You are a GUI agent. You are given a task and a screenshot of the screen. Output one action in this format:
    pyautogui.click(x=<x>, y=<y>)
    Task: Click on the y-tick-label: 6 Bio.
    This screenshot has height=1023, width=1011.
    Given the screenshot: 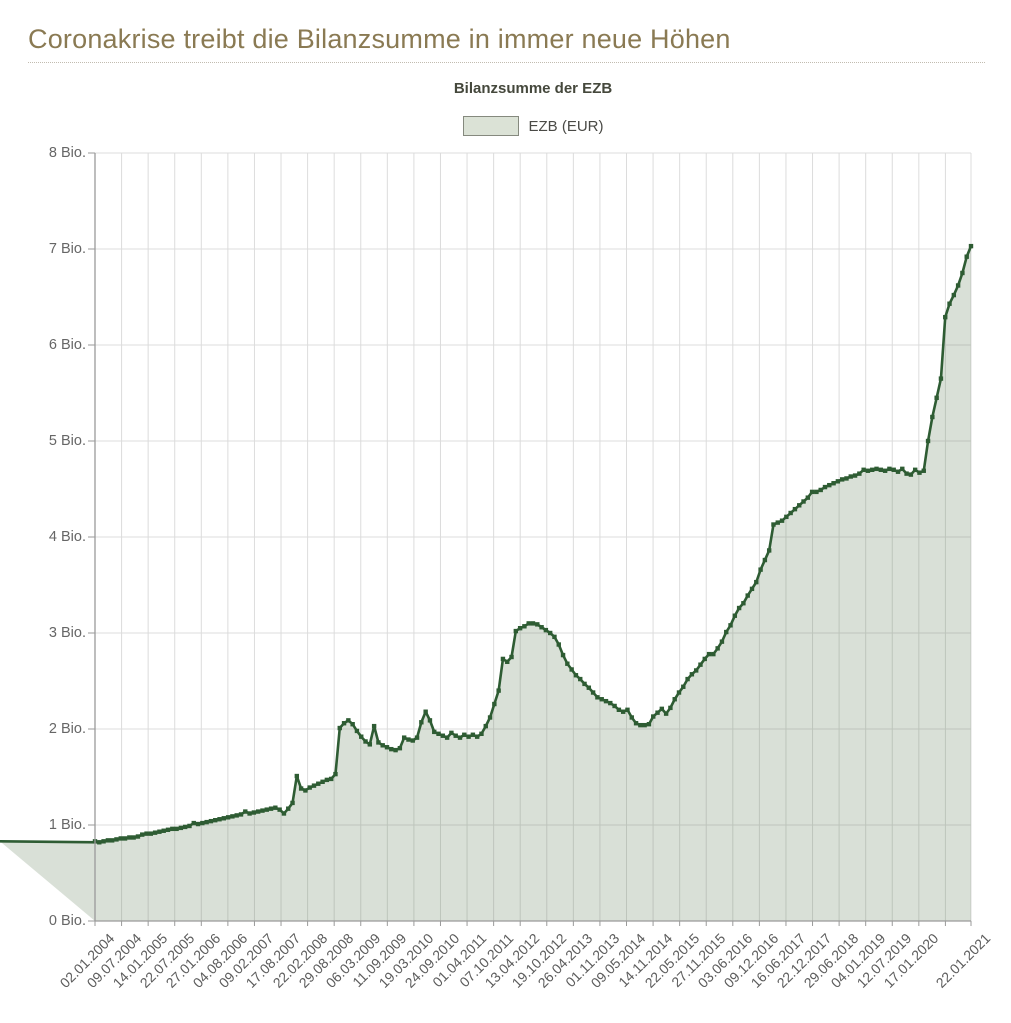 What is the action you would take?
    pyautogui.click(x=67, y=345)
    